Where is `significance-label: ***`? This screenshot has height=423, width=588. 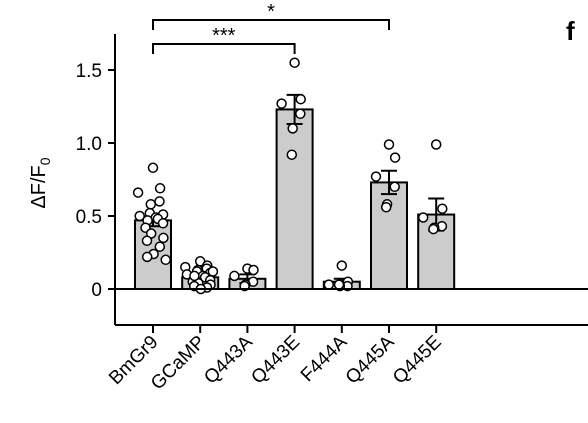
significance-label: *** is located at coordinates (224, 36).